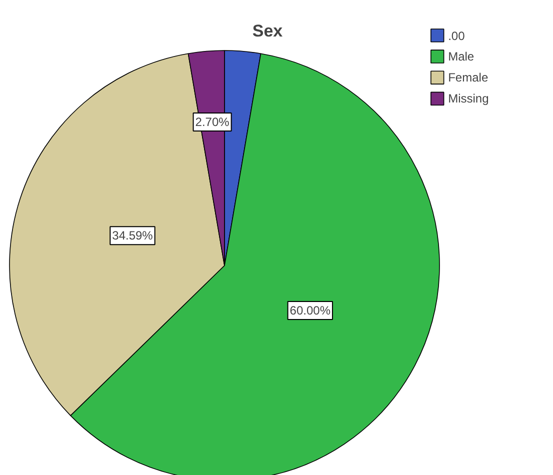  What do you see at coordinates (133, 235) in the screenshot?
I see `data-label: 34.59%` at bounding box center [133, 235].